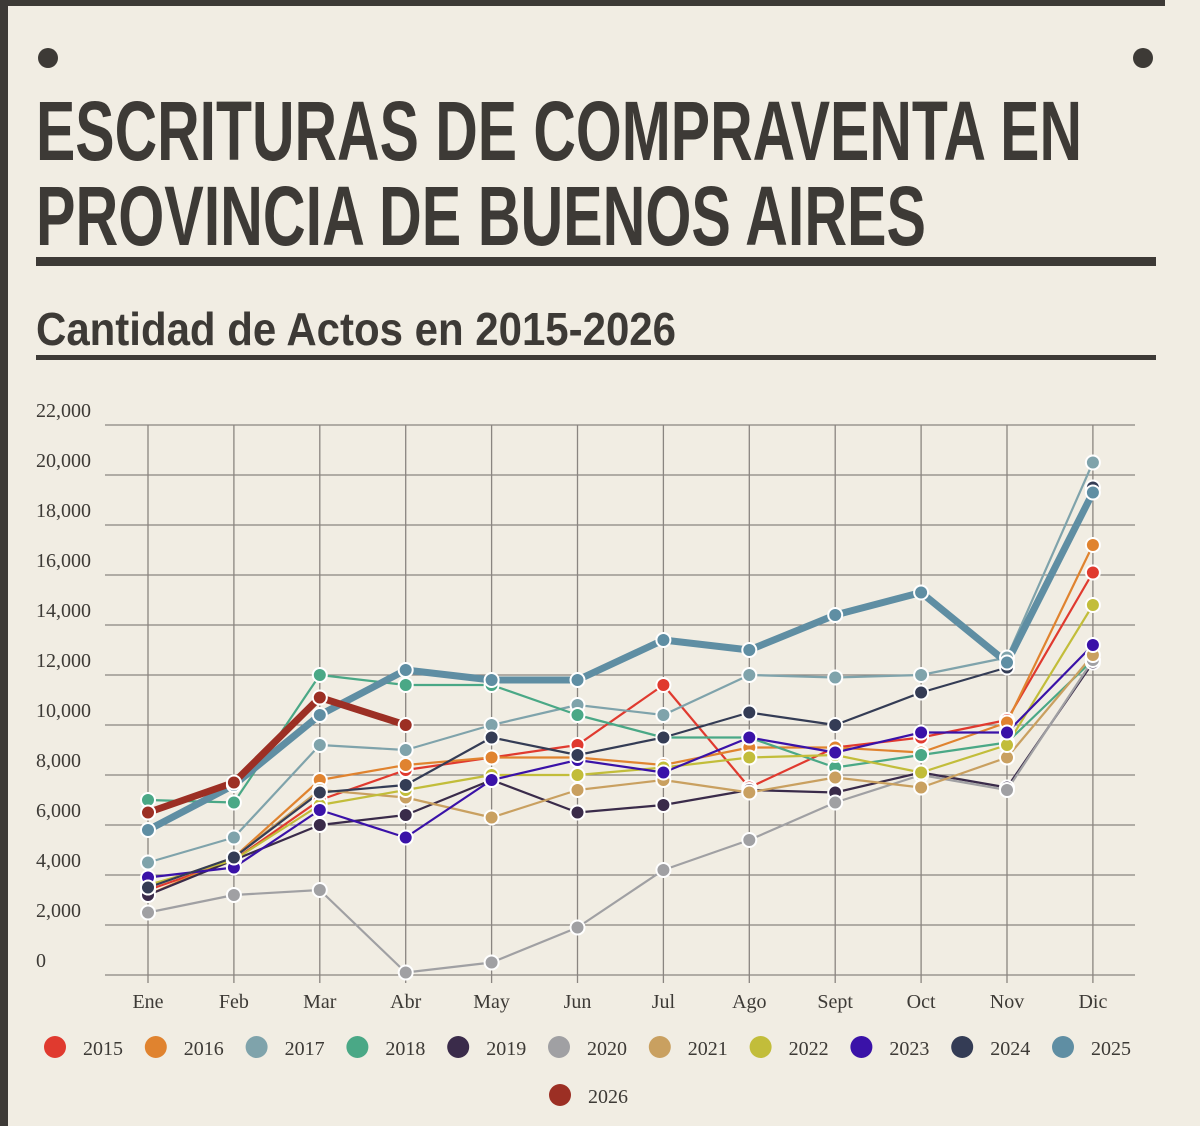 Image resolution: width=1200 pixels, height=1126 pixels. I want to click on pin, so click(48, 58).